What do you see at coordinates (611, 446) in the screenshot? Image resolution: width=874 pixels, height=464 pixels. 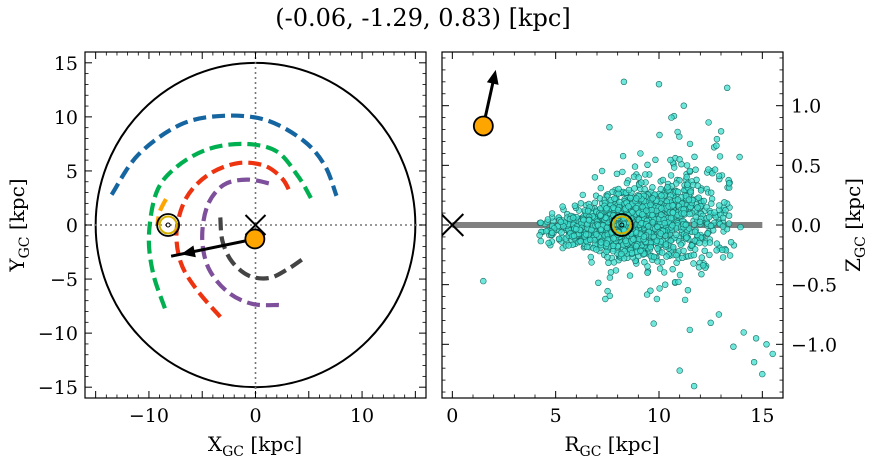 I see `right-xlabel: RGC [kpc]` at bounding box center [611, 446].